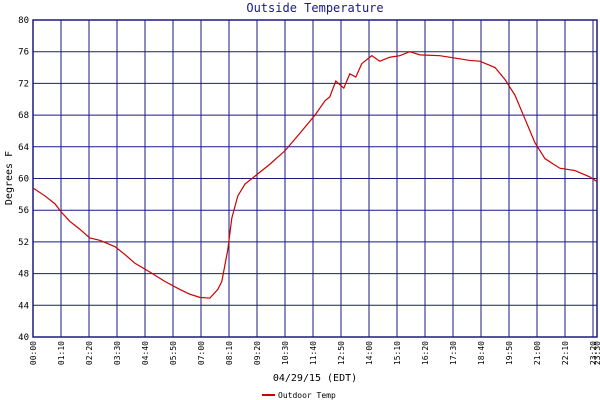 The image size is (600, 400). Describe the element at coordinates (313, 353) in the screenshot. I see `x-tick-label: 11:40` at that location.